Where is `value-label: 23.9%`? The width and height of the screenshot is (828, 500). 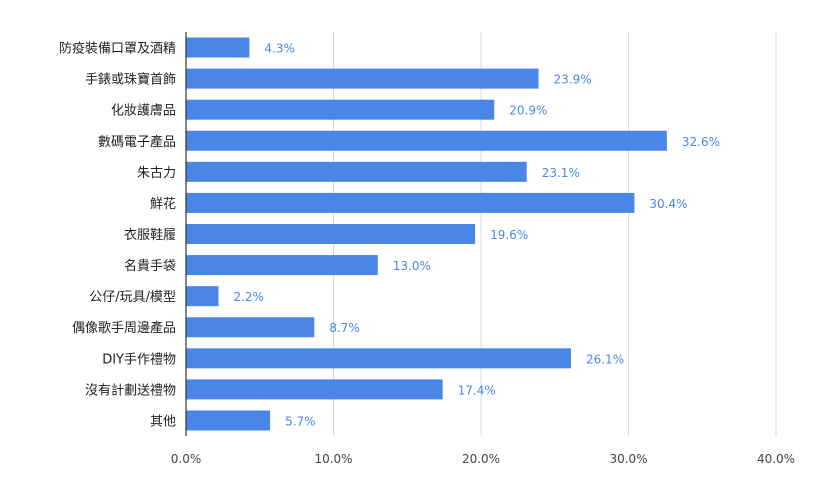
value-label: 23.9% is located at coordinates (573, 80).